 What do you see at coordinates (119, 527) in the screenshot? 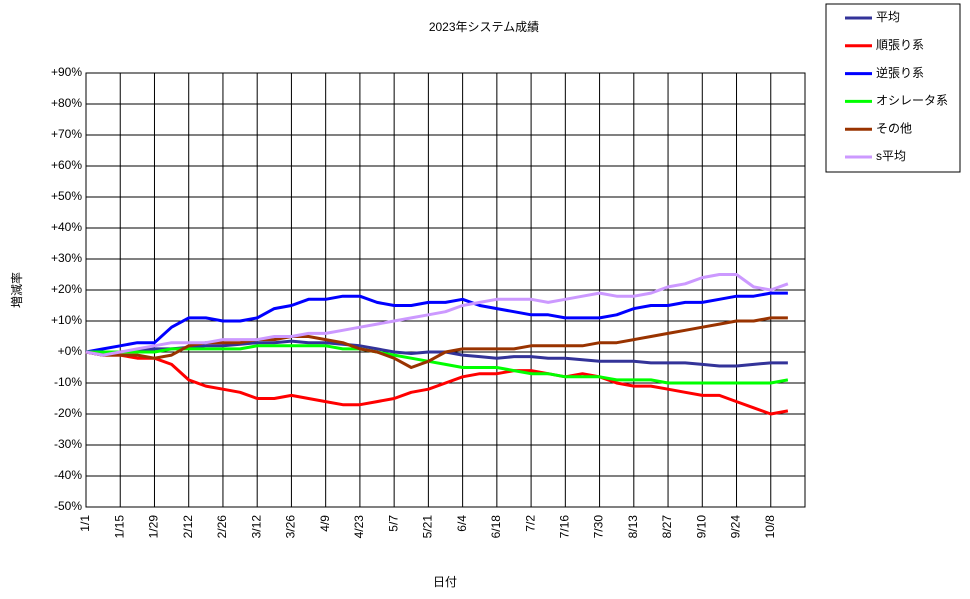
I see `x-tick-label: 1/15` at bounding box center [119, 527].